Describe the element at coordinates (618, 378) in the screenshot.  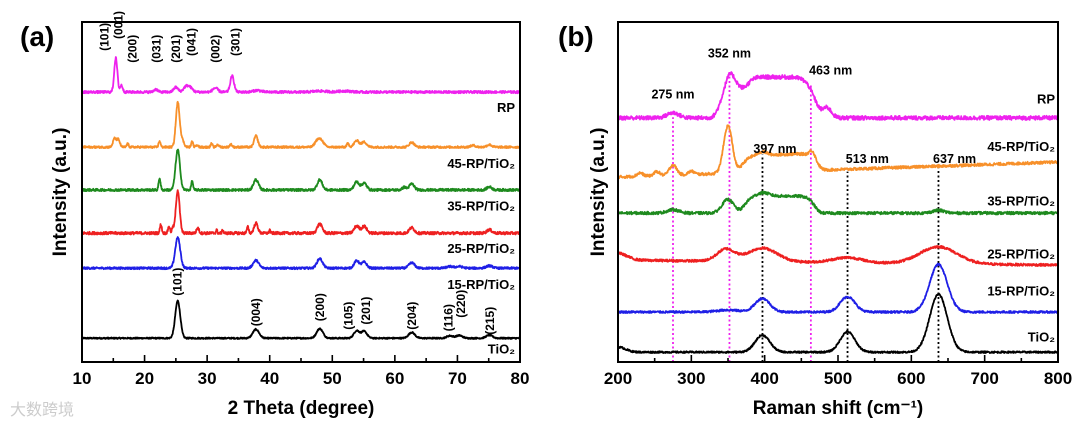
I see `x-tick-label: 200` at that location.